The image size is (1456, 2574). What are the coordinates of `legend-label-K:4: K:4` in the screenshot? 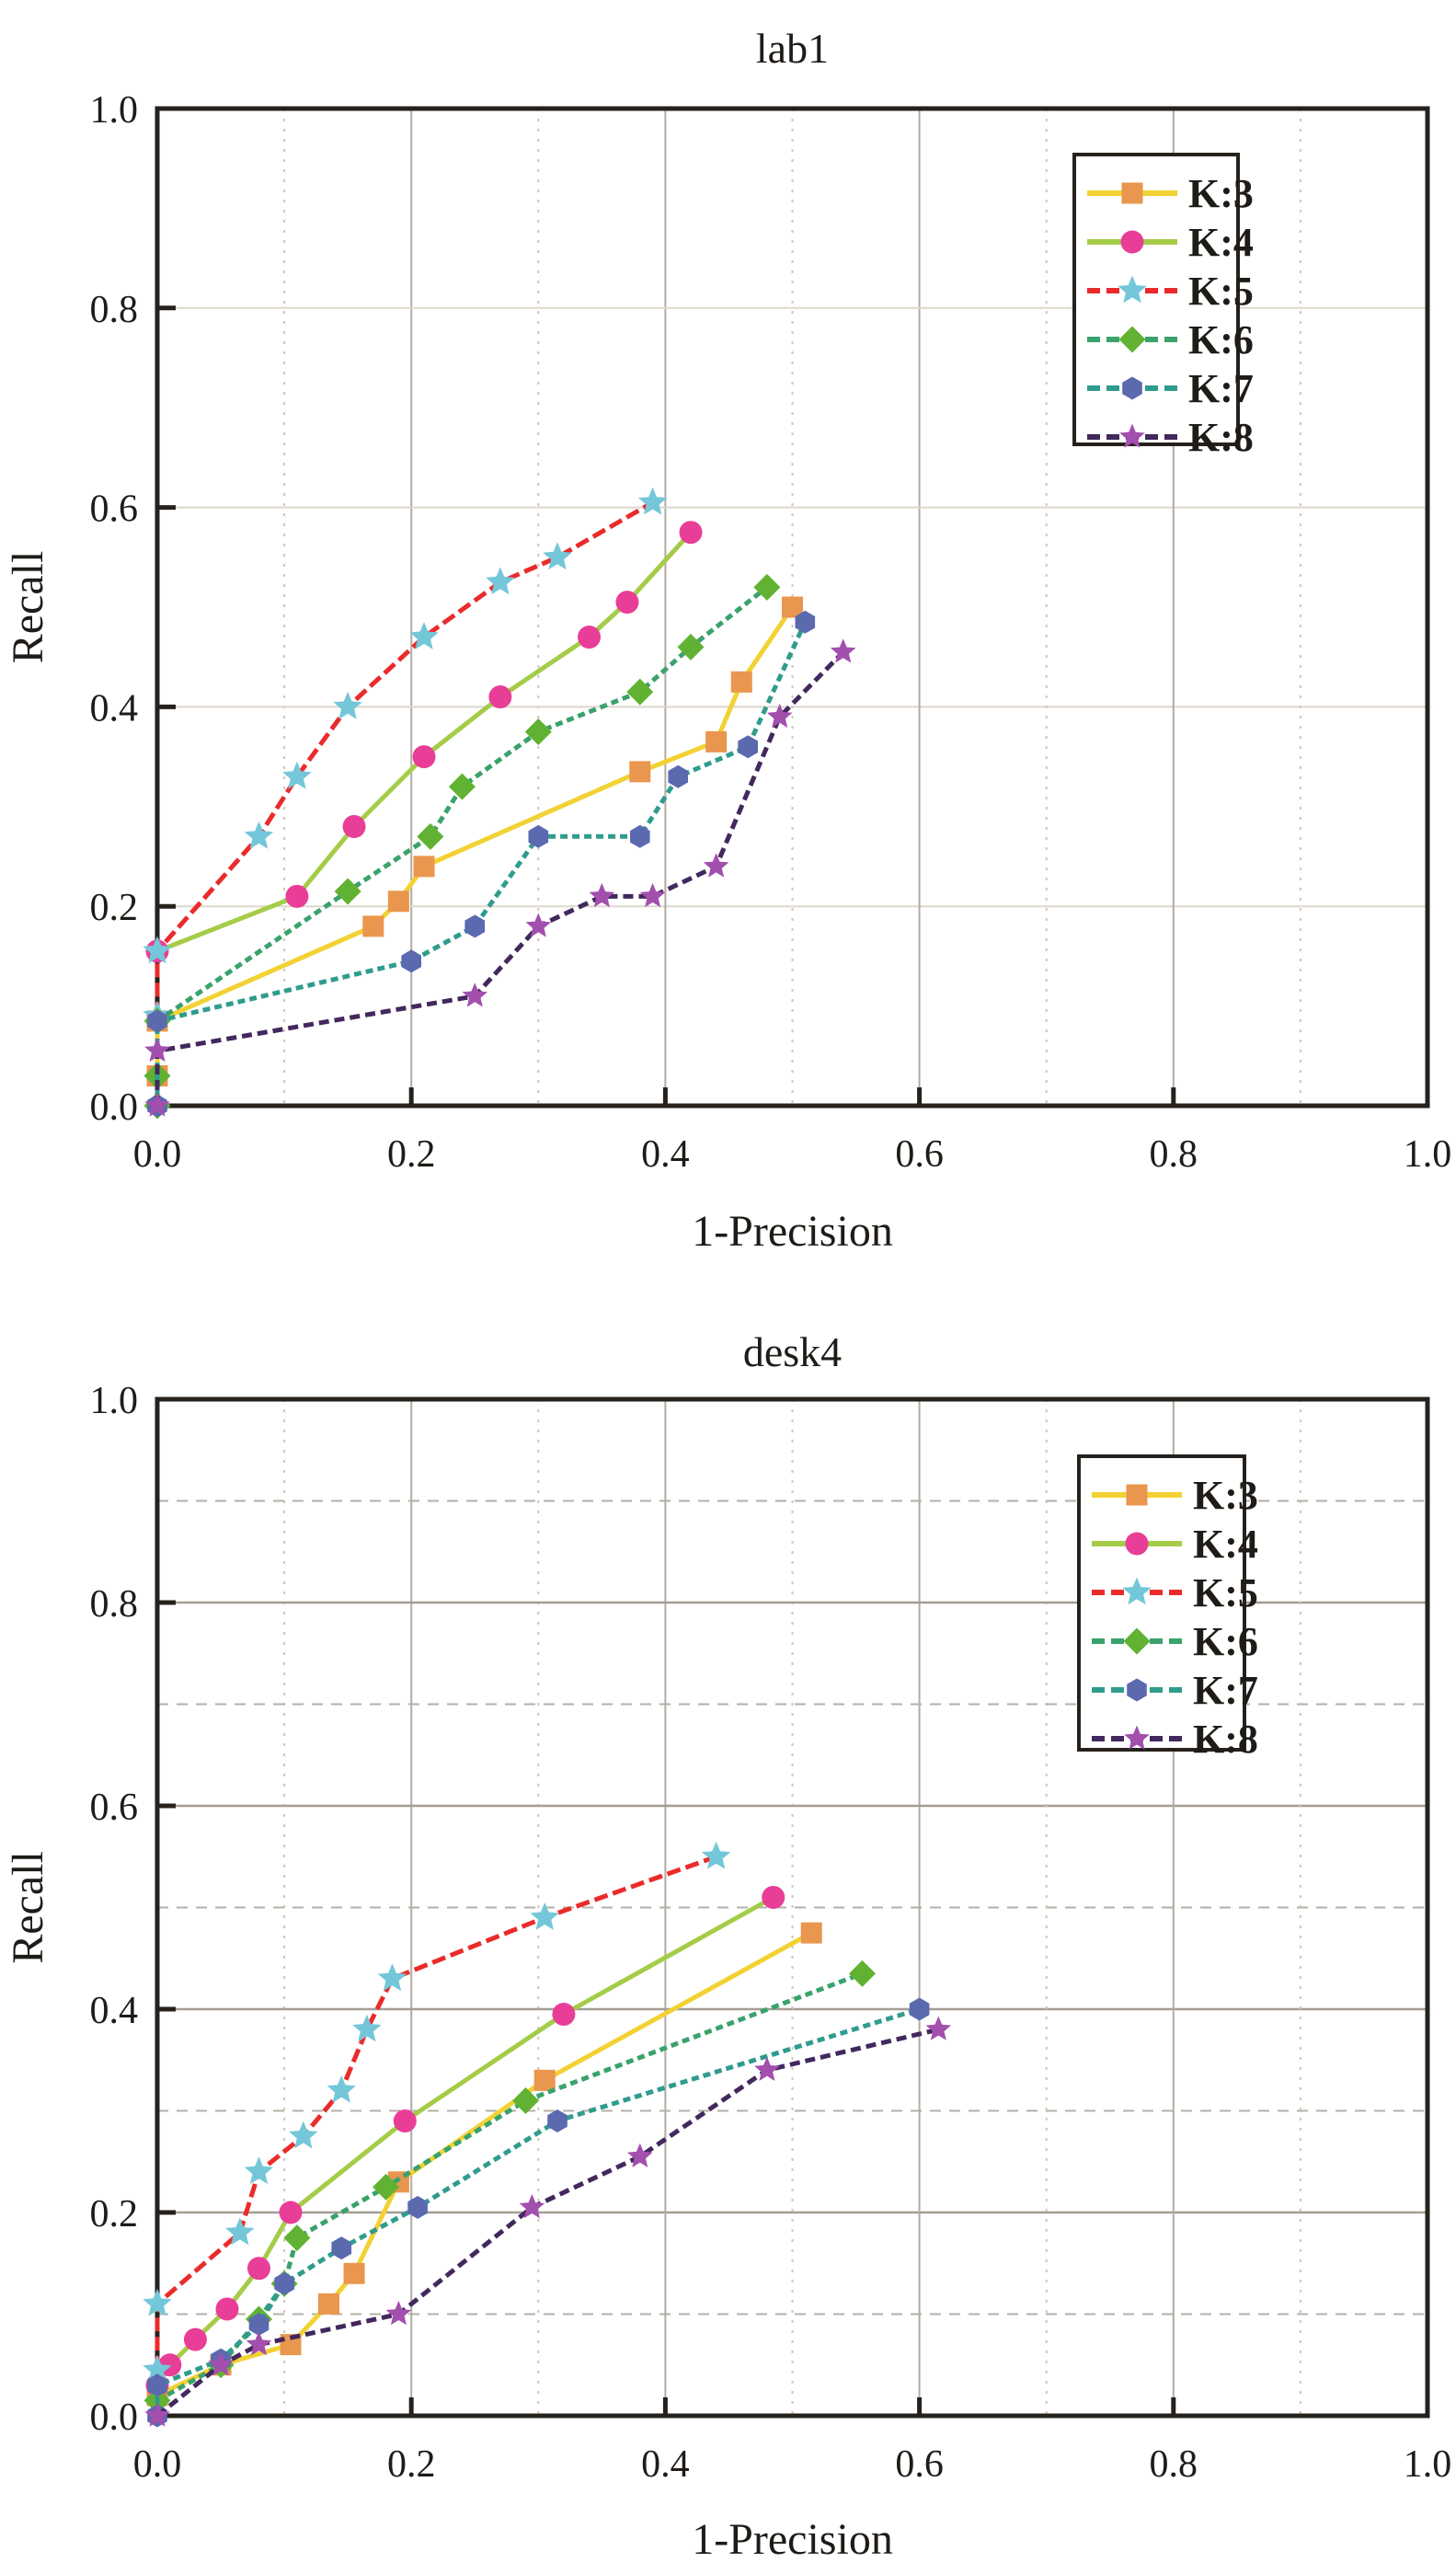 It's located at (1221, 243).